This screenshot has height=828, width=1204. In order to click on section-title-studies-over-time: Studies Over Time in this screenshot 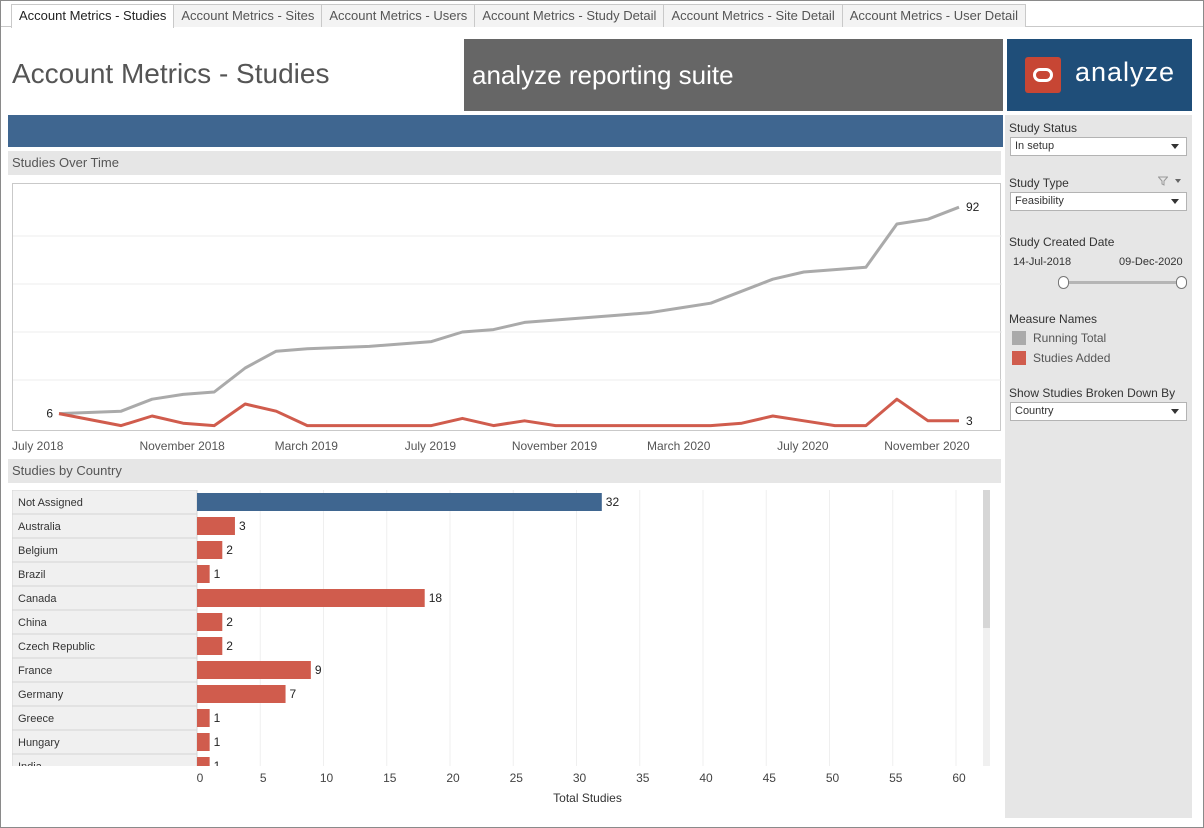, I will do `click(504, 163)`.